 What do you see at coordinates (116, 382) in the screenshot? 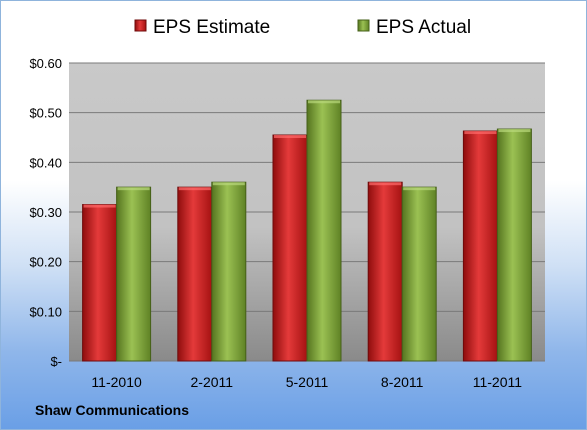
I see `x-tick-label: 11-2010` at bounding box center [116, 382].